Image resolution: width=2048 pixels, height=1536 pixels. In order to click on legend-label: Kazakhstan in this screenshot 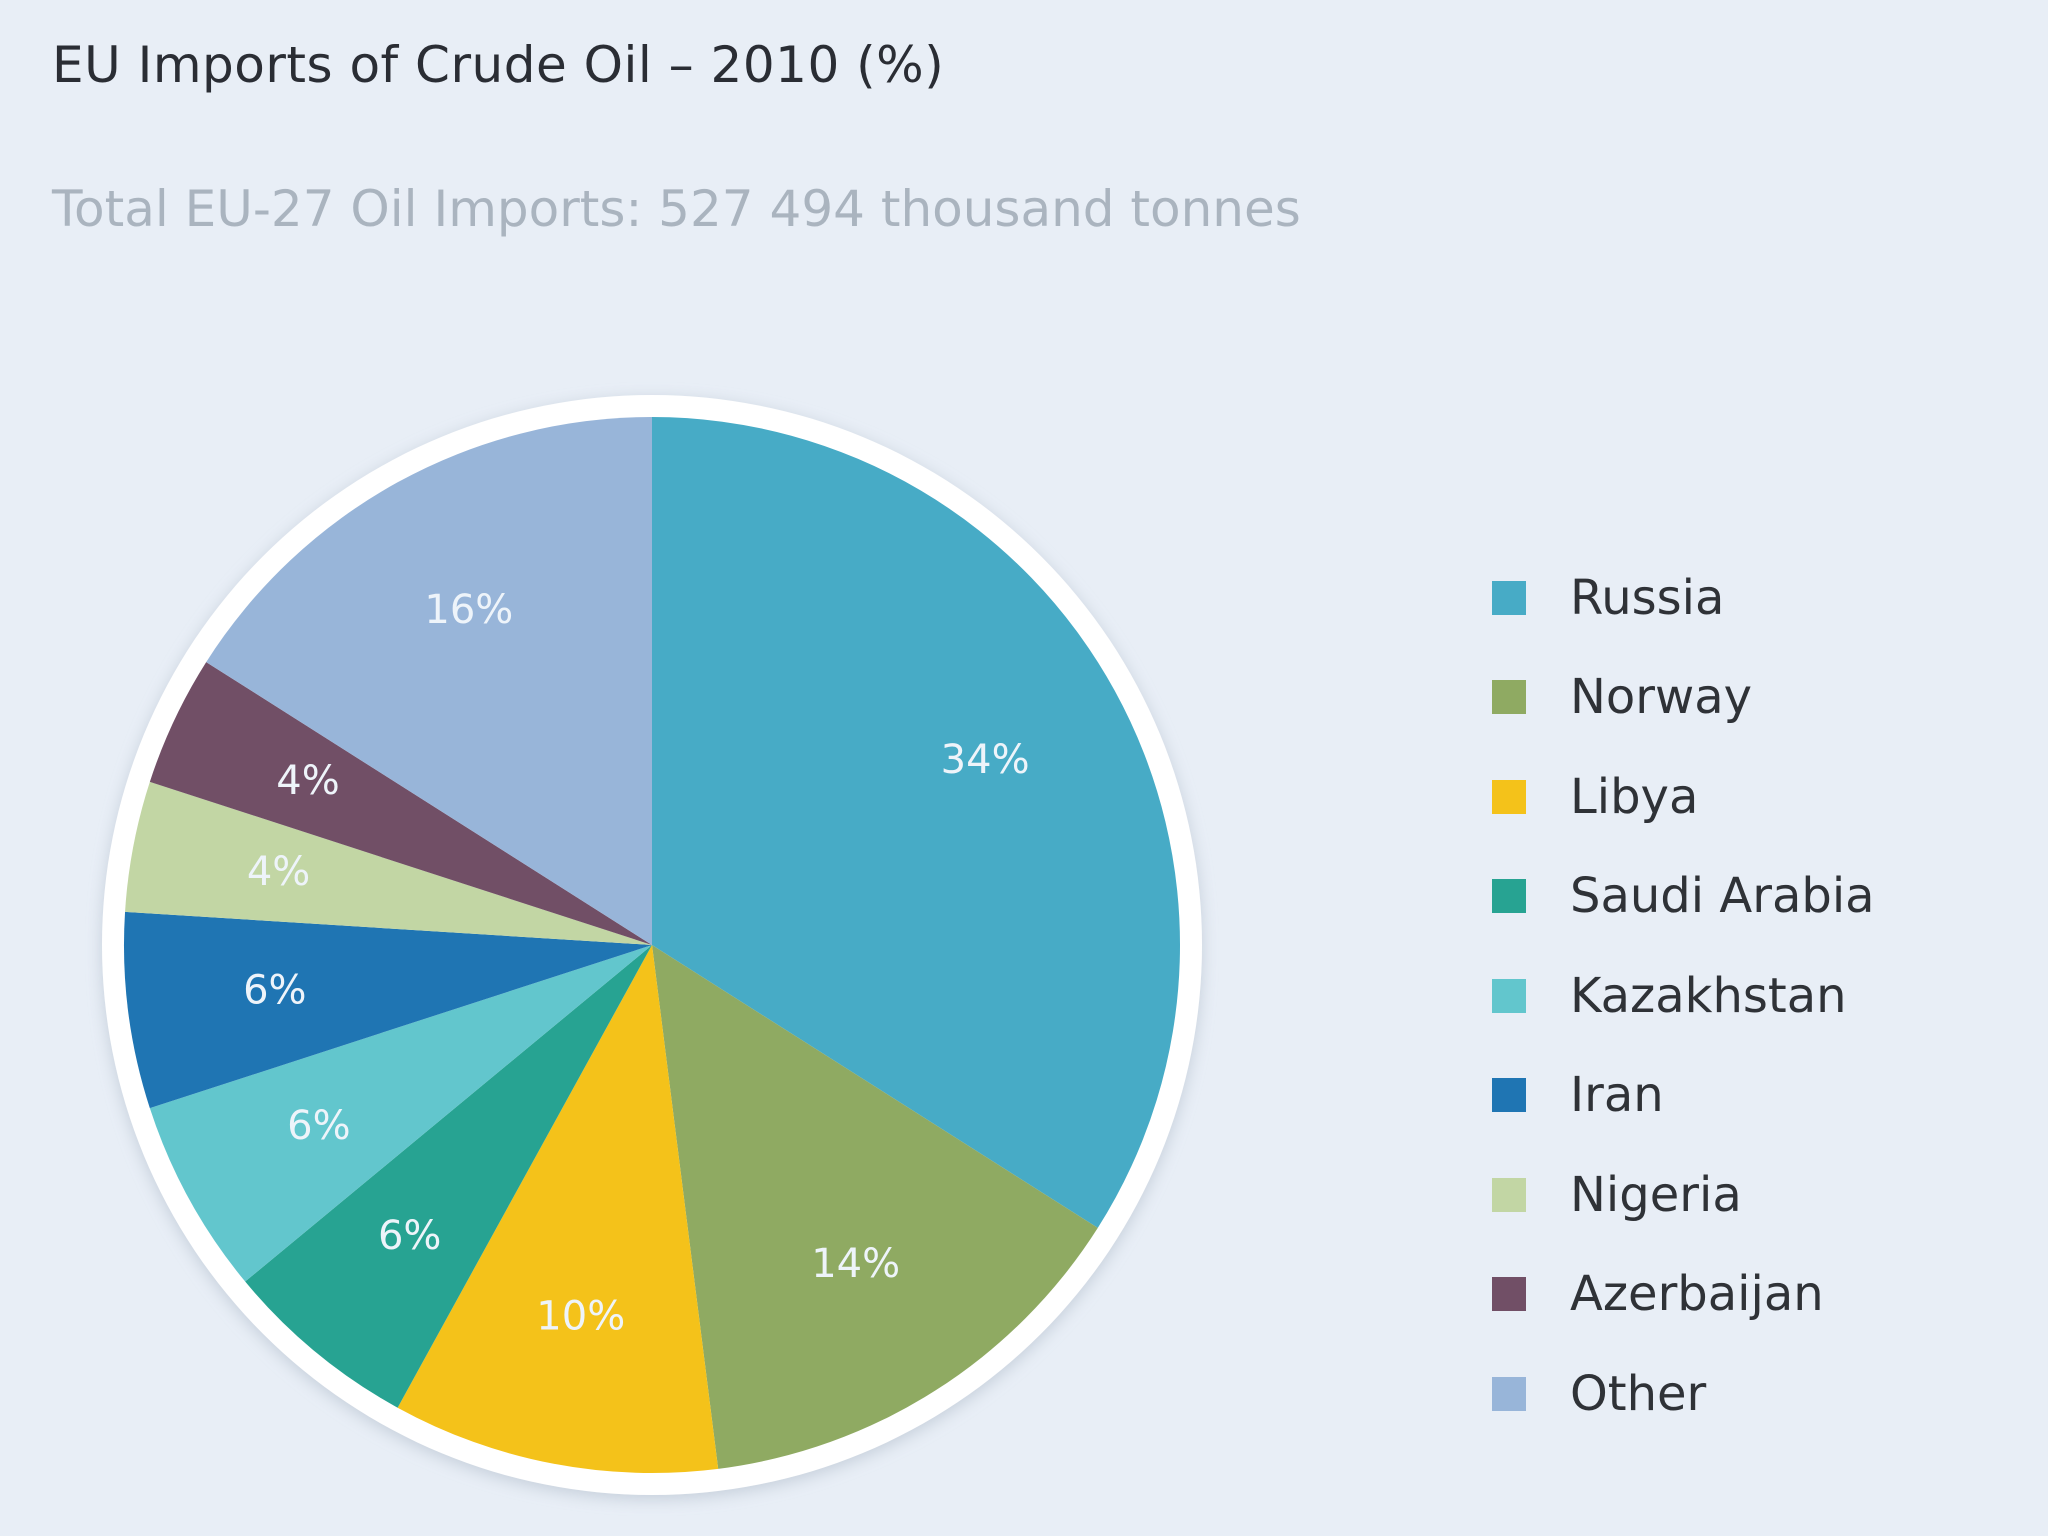, I will do `click(1708, 995)`.